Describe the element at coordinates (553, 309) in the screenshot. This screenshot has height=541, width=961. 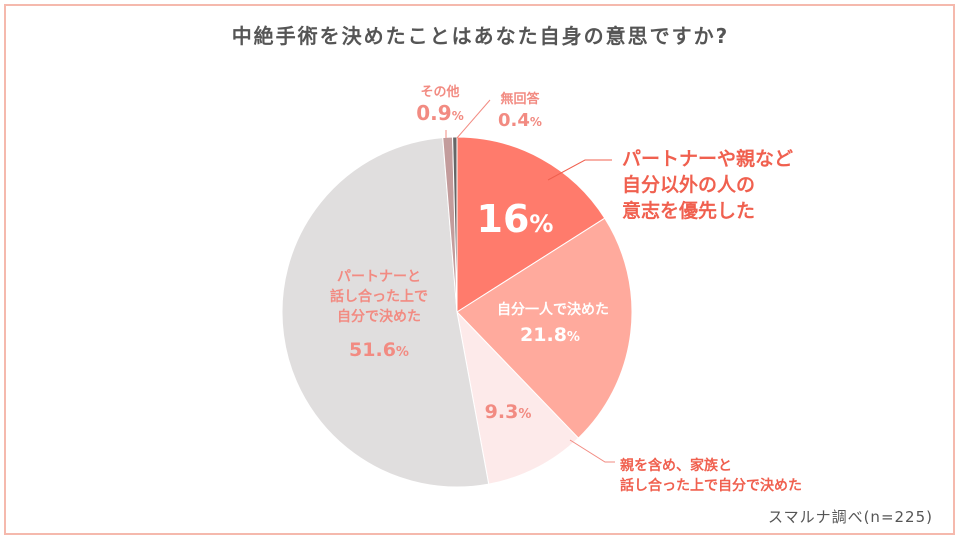
I see `slice-label-1: 自分一人で決めた` at that location.